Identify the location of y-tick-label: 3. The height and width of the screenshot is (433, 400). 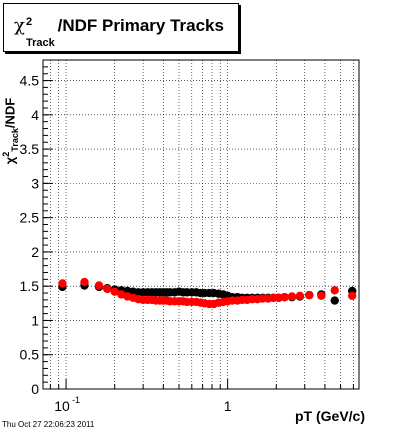
(35, 183).